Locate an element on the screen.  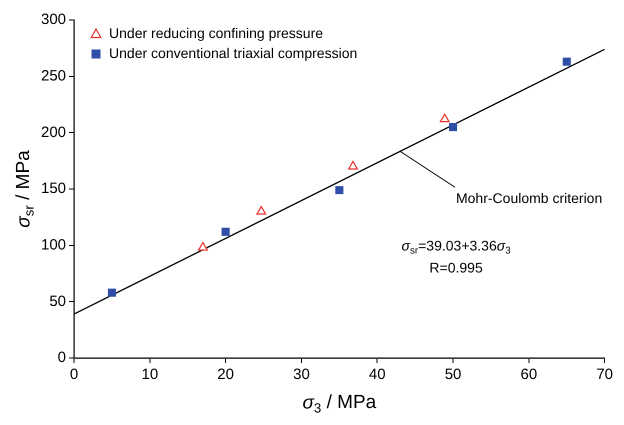
x-tick-label: 0 is located at coordinates (74, 375).